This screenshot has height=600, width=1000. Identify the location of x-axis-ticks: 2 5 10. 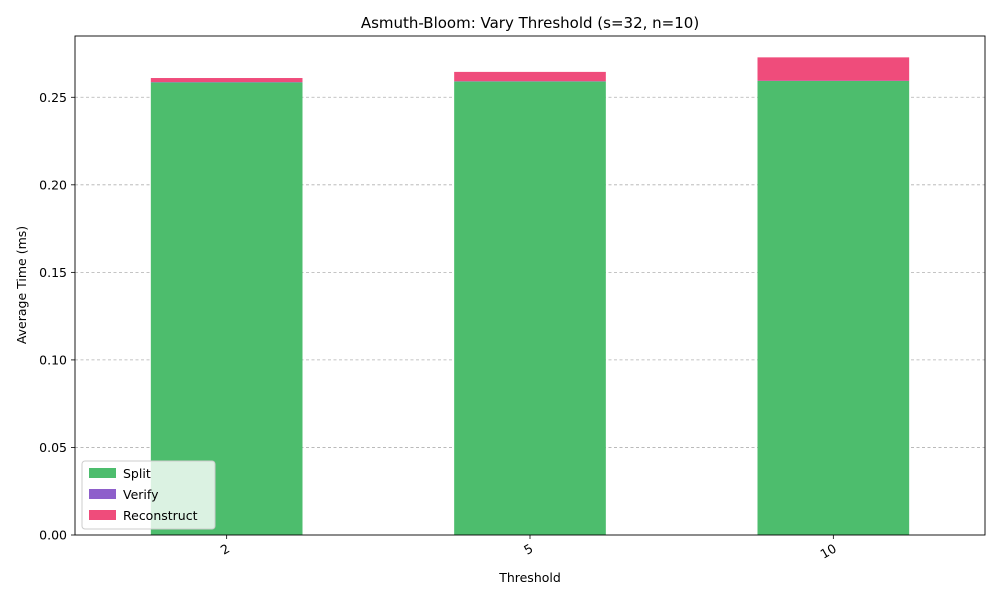
(528, 548).